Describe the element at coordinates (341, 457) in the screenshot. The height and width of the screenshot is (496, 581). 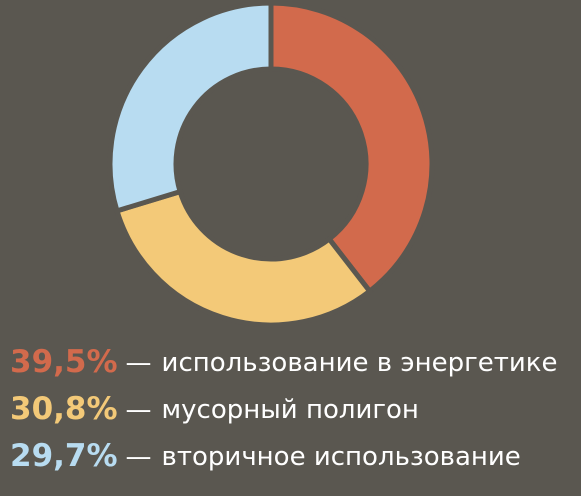
I see `legend-label: вторичное использование` at that location.